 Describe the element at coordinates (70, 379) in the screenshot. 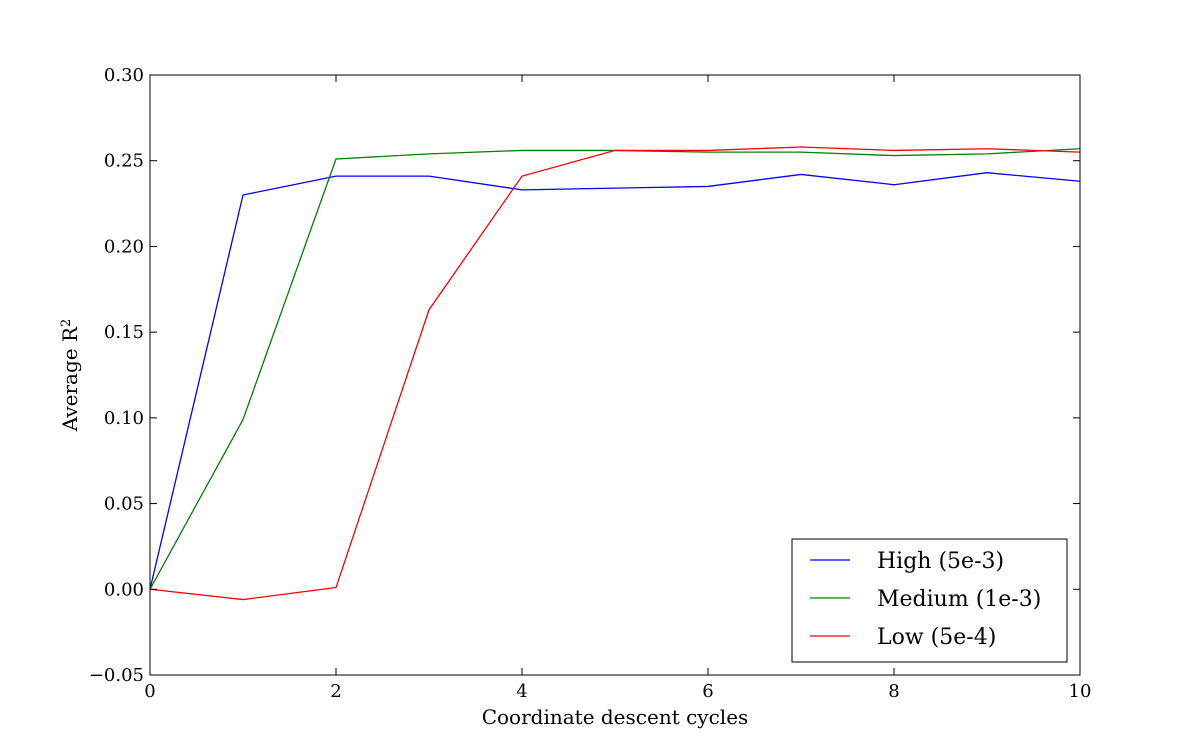

I see `y-axis-label-text: Average R` at that location.